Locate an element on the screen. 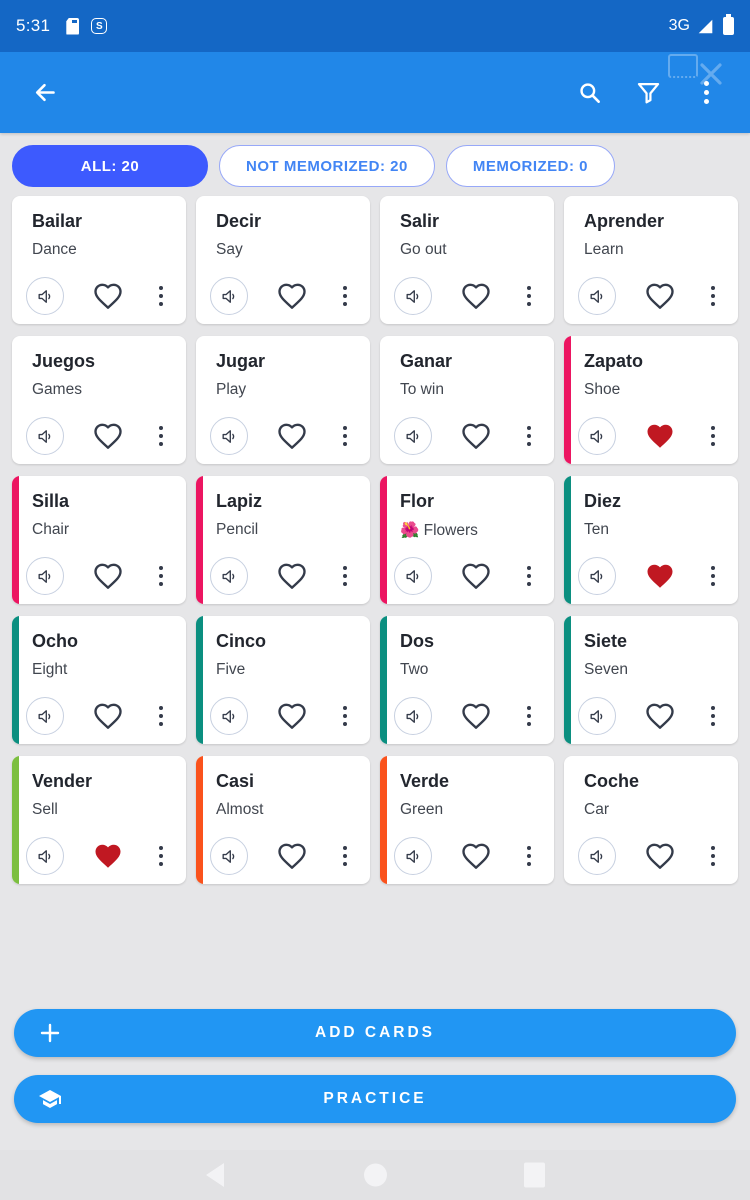 The image size is (750, 1200). card-translation: Dance is located at coordinates (54, 249).